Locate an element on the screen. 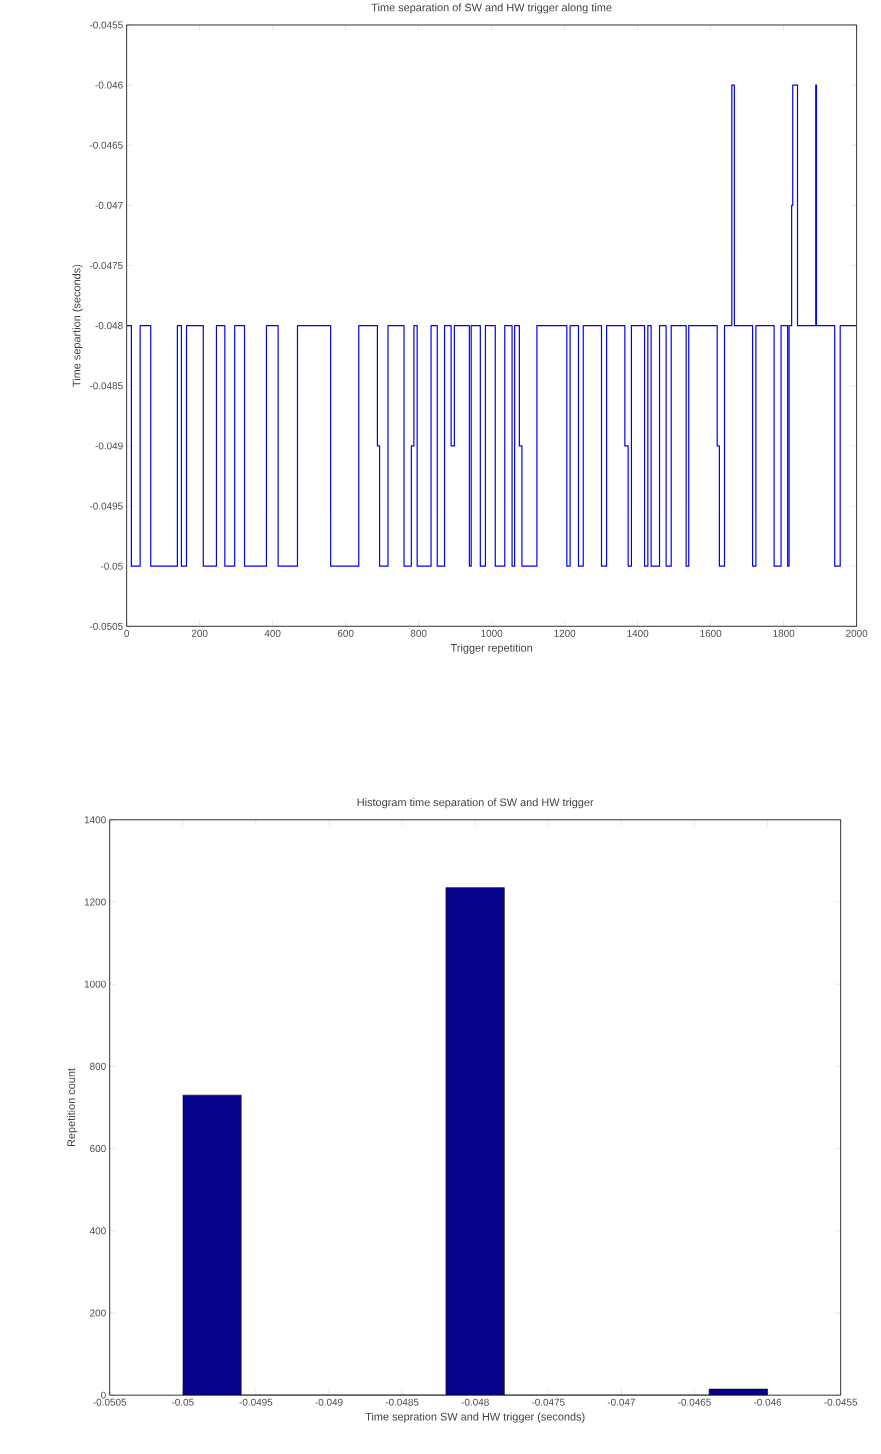 The width and height of the screenshot is (881, 1454). x-tick-label: 600 is located at coordinates (346, 633).